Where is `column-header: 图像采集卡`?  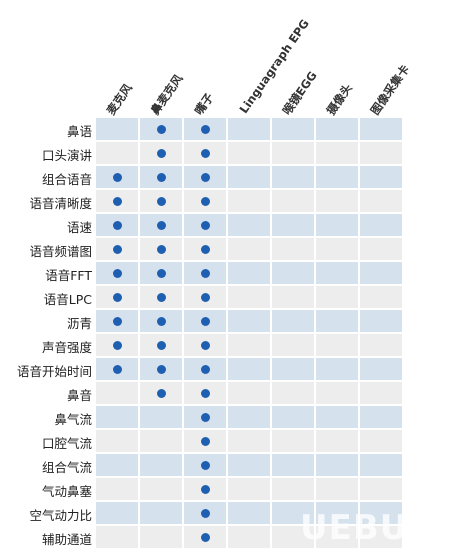
column-header: 图像采集卡 is located at coordinates (390, 90).